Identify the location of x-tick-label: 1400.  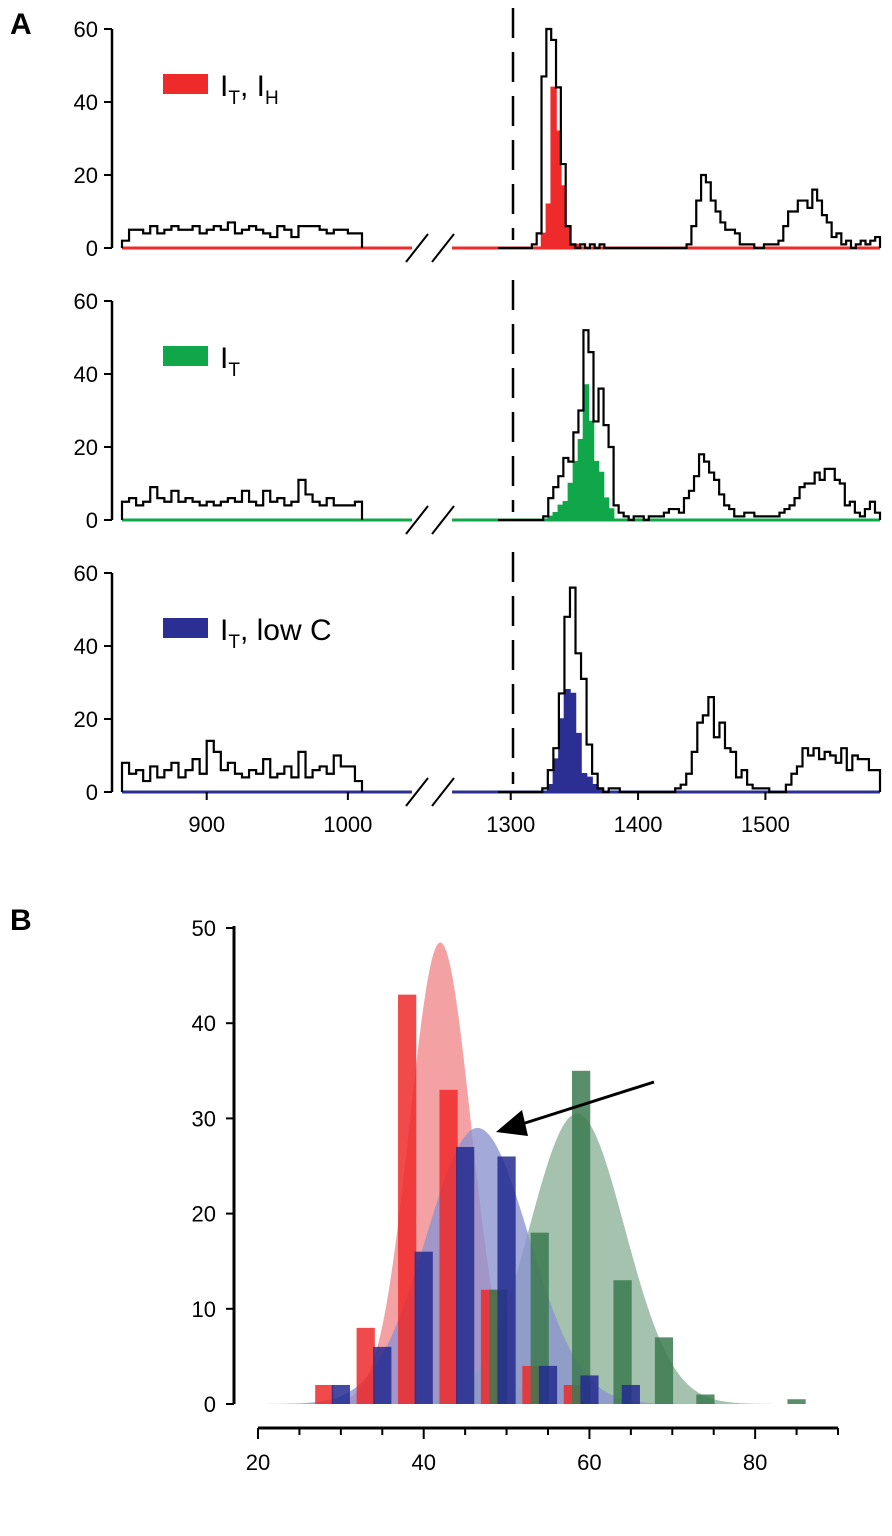
(638, 824).